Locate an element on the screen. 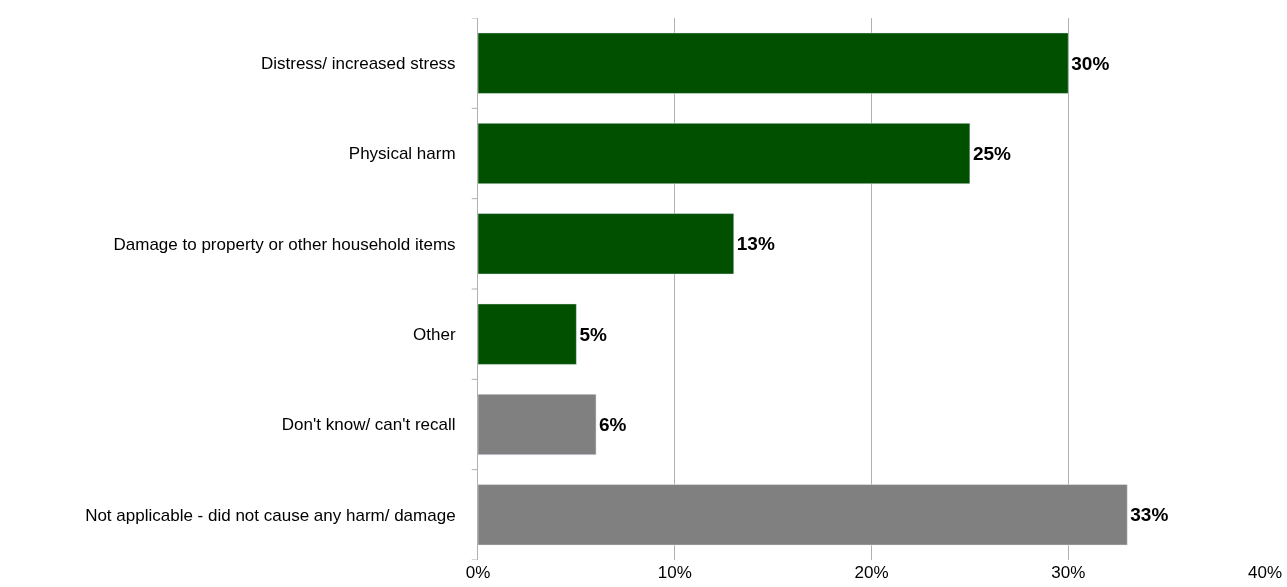 This screenshot has height=587, width=1287. data-label: 25% is located at coordinates (992, 153).